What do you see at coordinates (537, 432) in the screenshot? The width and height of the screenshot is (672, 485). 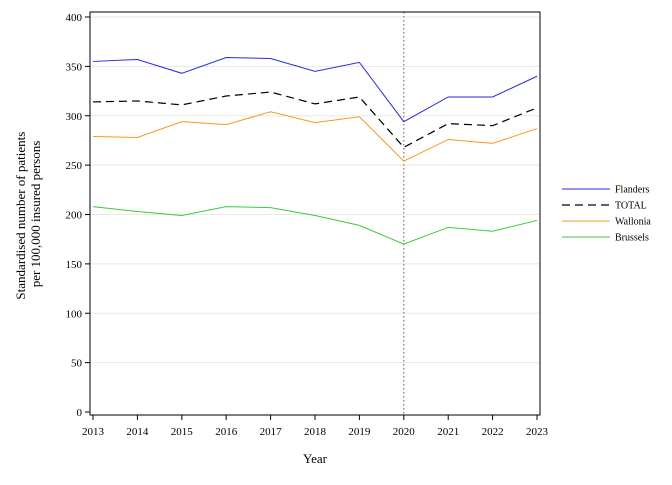 I see `x-tick-label-2023: 2023` at bounding box center [537, 432].